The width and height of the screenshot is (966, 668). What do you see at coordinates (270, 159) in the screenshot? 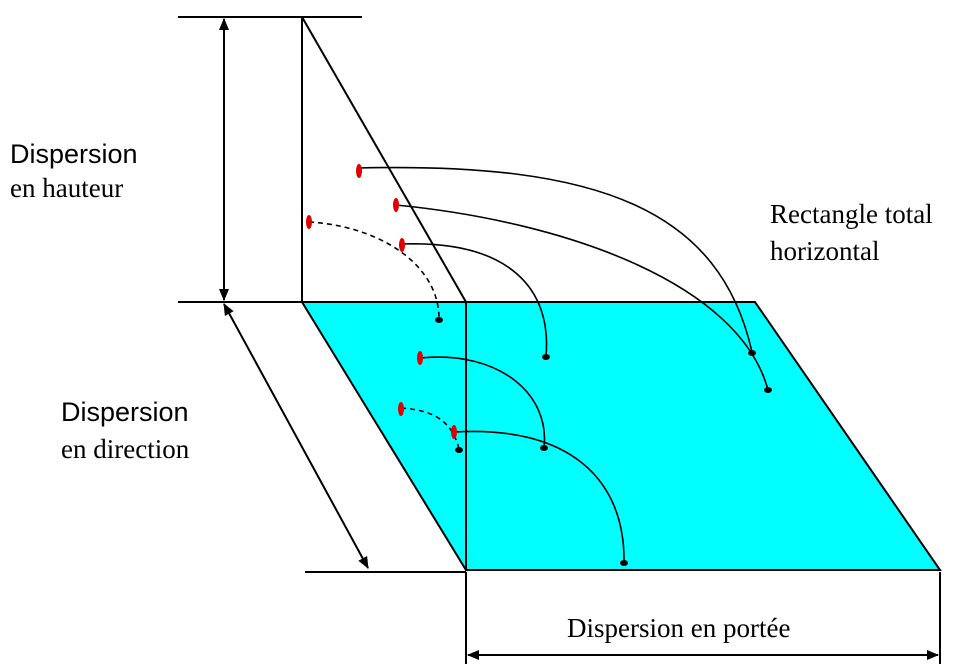
I see `height-dimension` at bounding box center [270, 159].